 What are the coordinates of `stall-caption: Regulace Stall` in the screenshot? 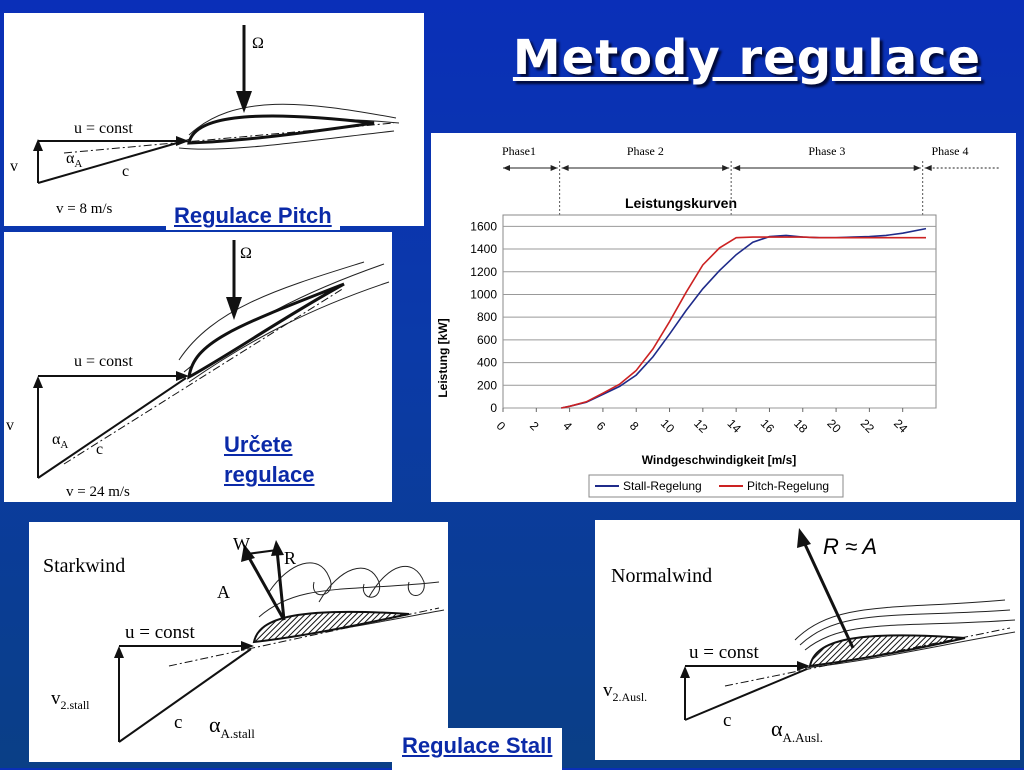 It's located at (477, 749).